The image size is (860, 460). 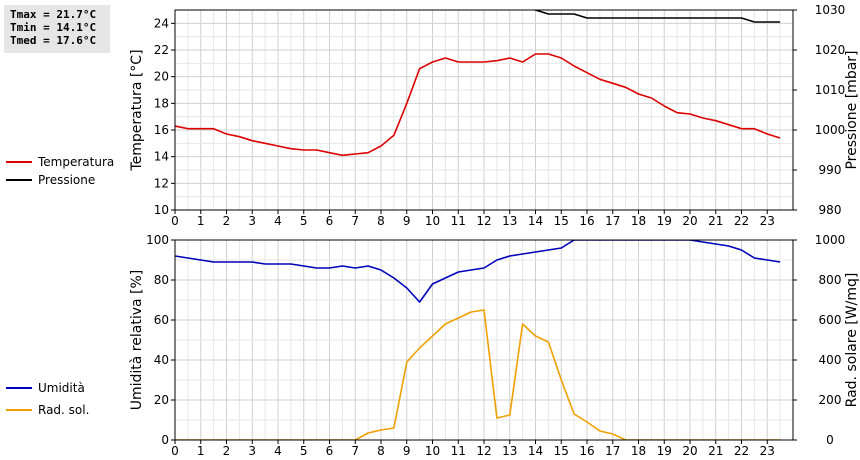 What do you see at coordinates (161, 130) in the screenshot?
I see `y-left-tick-label: 16` at bounding box center [161, 130].